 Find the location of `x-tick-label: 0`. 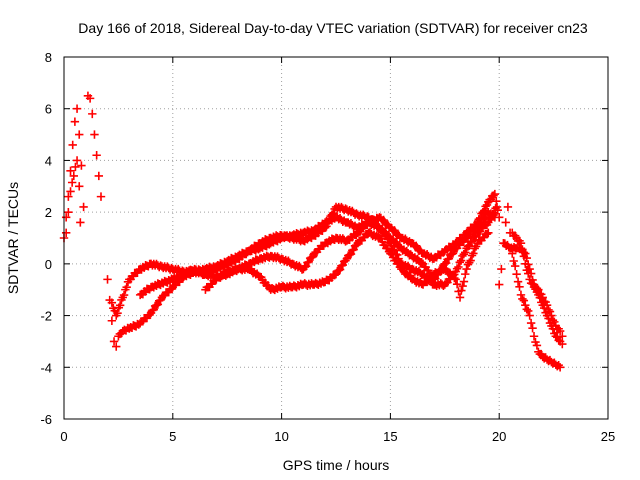

x-tick-label: 0 is located at coordinates (63, 436).